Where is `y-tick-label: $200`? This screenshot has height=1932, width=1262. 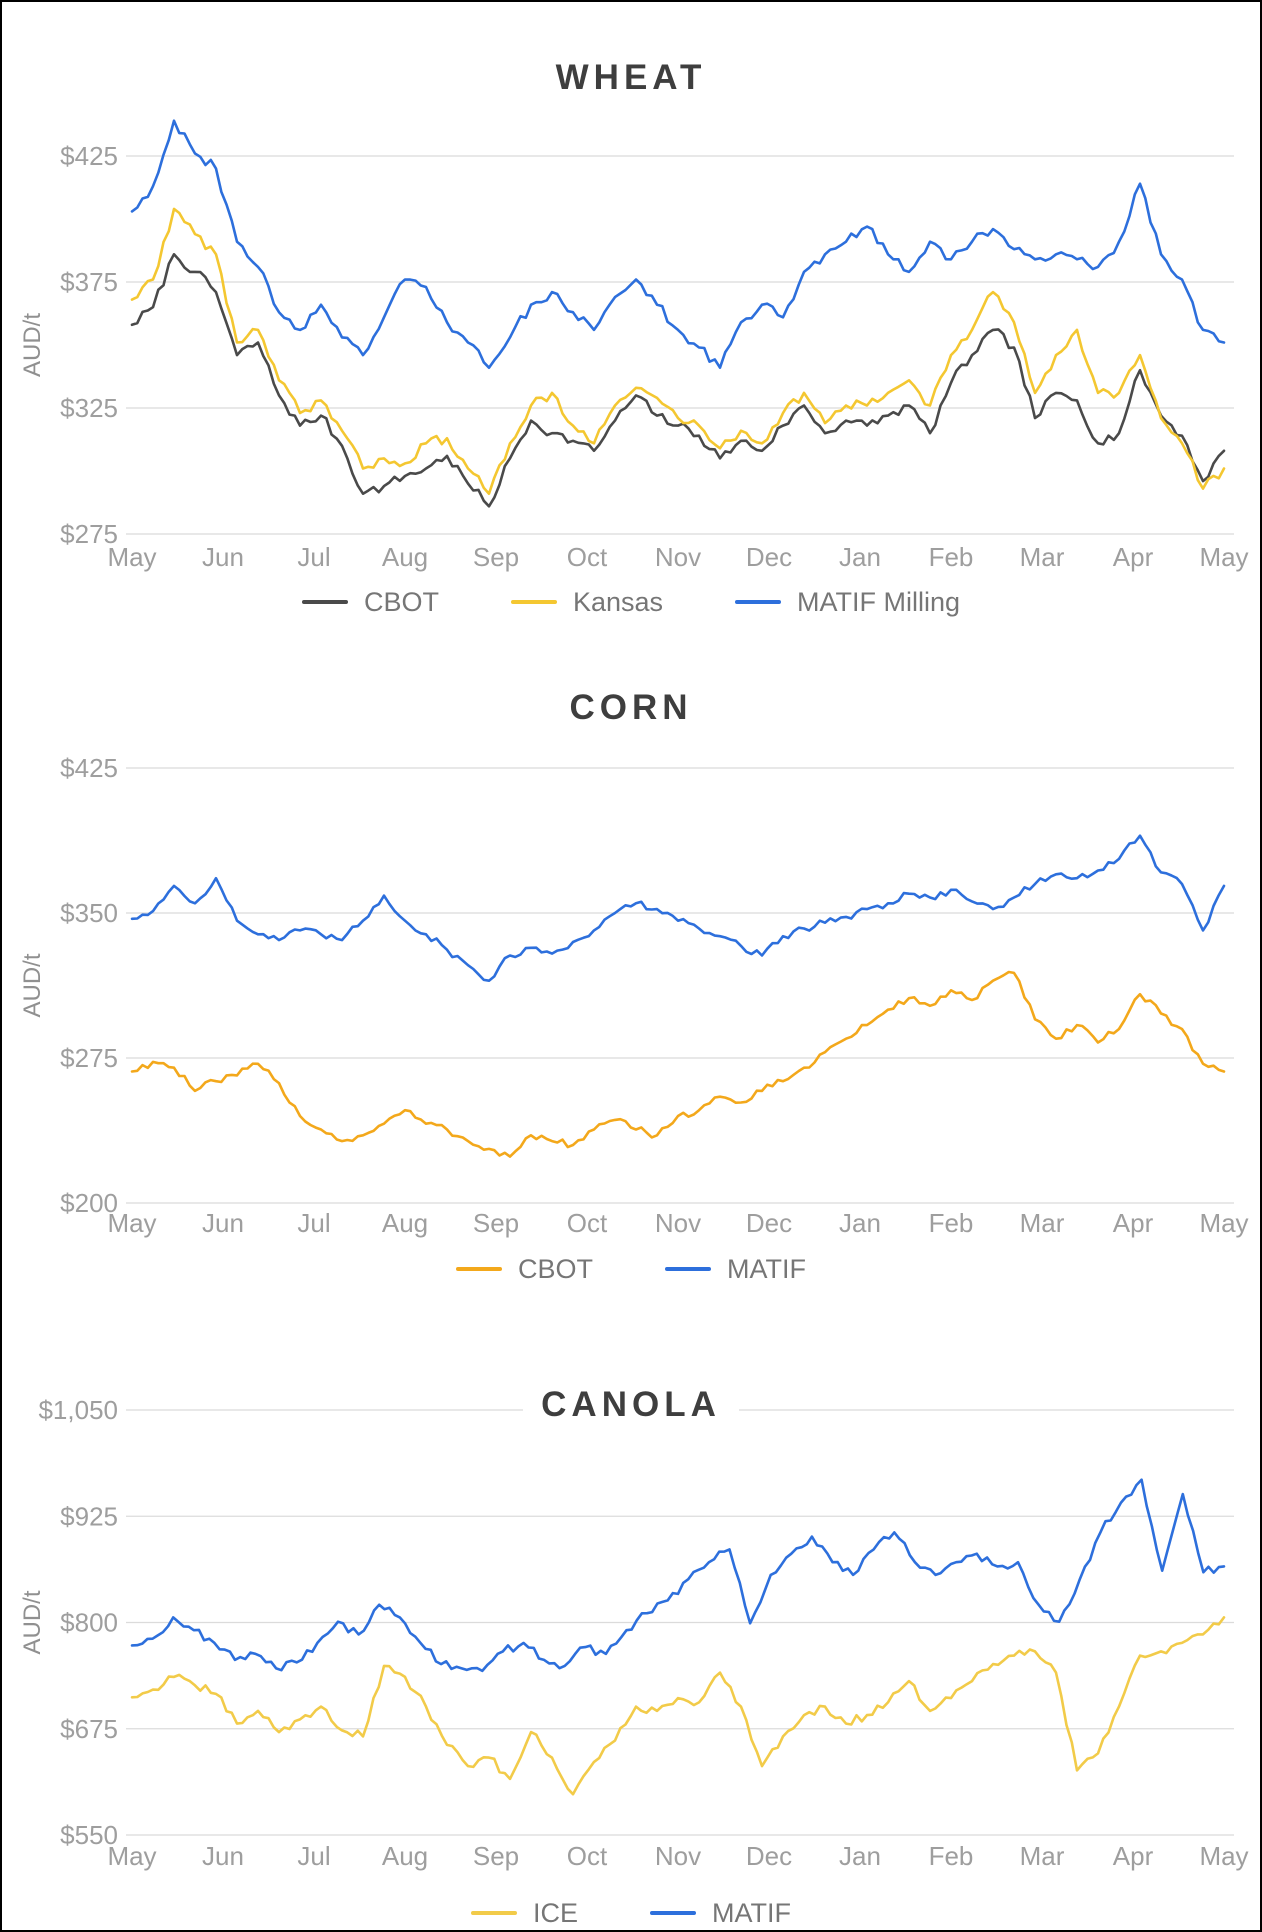 y-tick-label: $200 is located at coordinates (89, 1203).